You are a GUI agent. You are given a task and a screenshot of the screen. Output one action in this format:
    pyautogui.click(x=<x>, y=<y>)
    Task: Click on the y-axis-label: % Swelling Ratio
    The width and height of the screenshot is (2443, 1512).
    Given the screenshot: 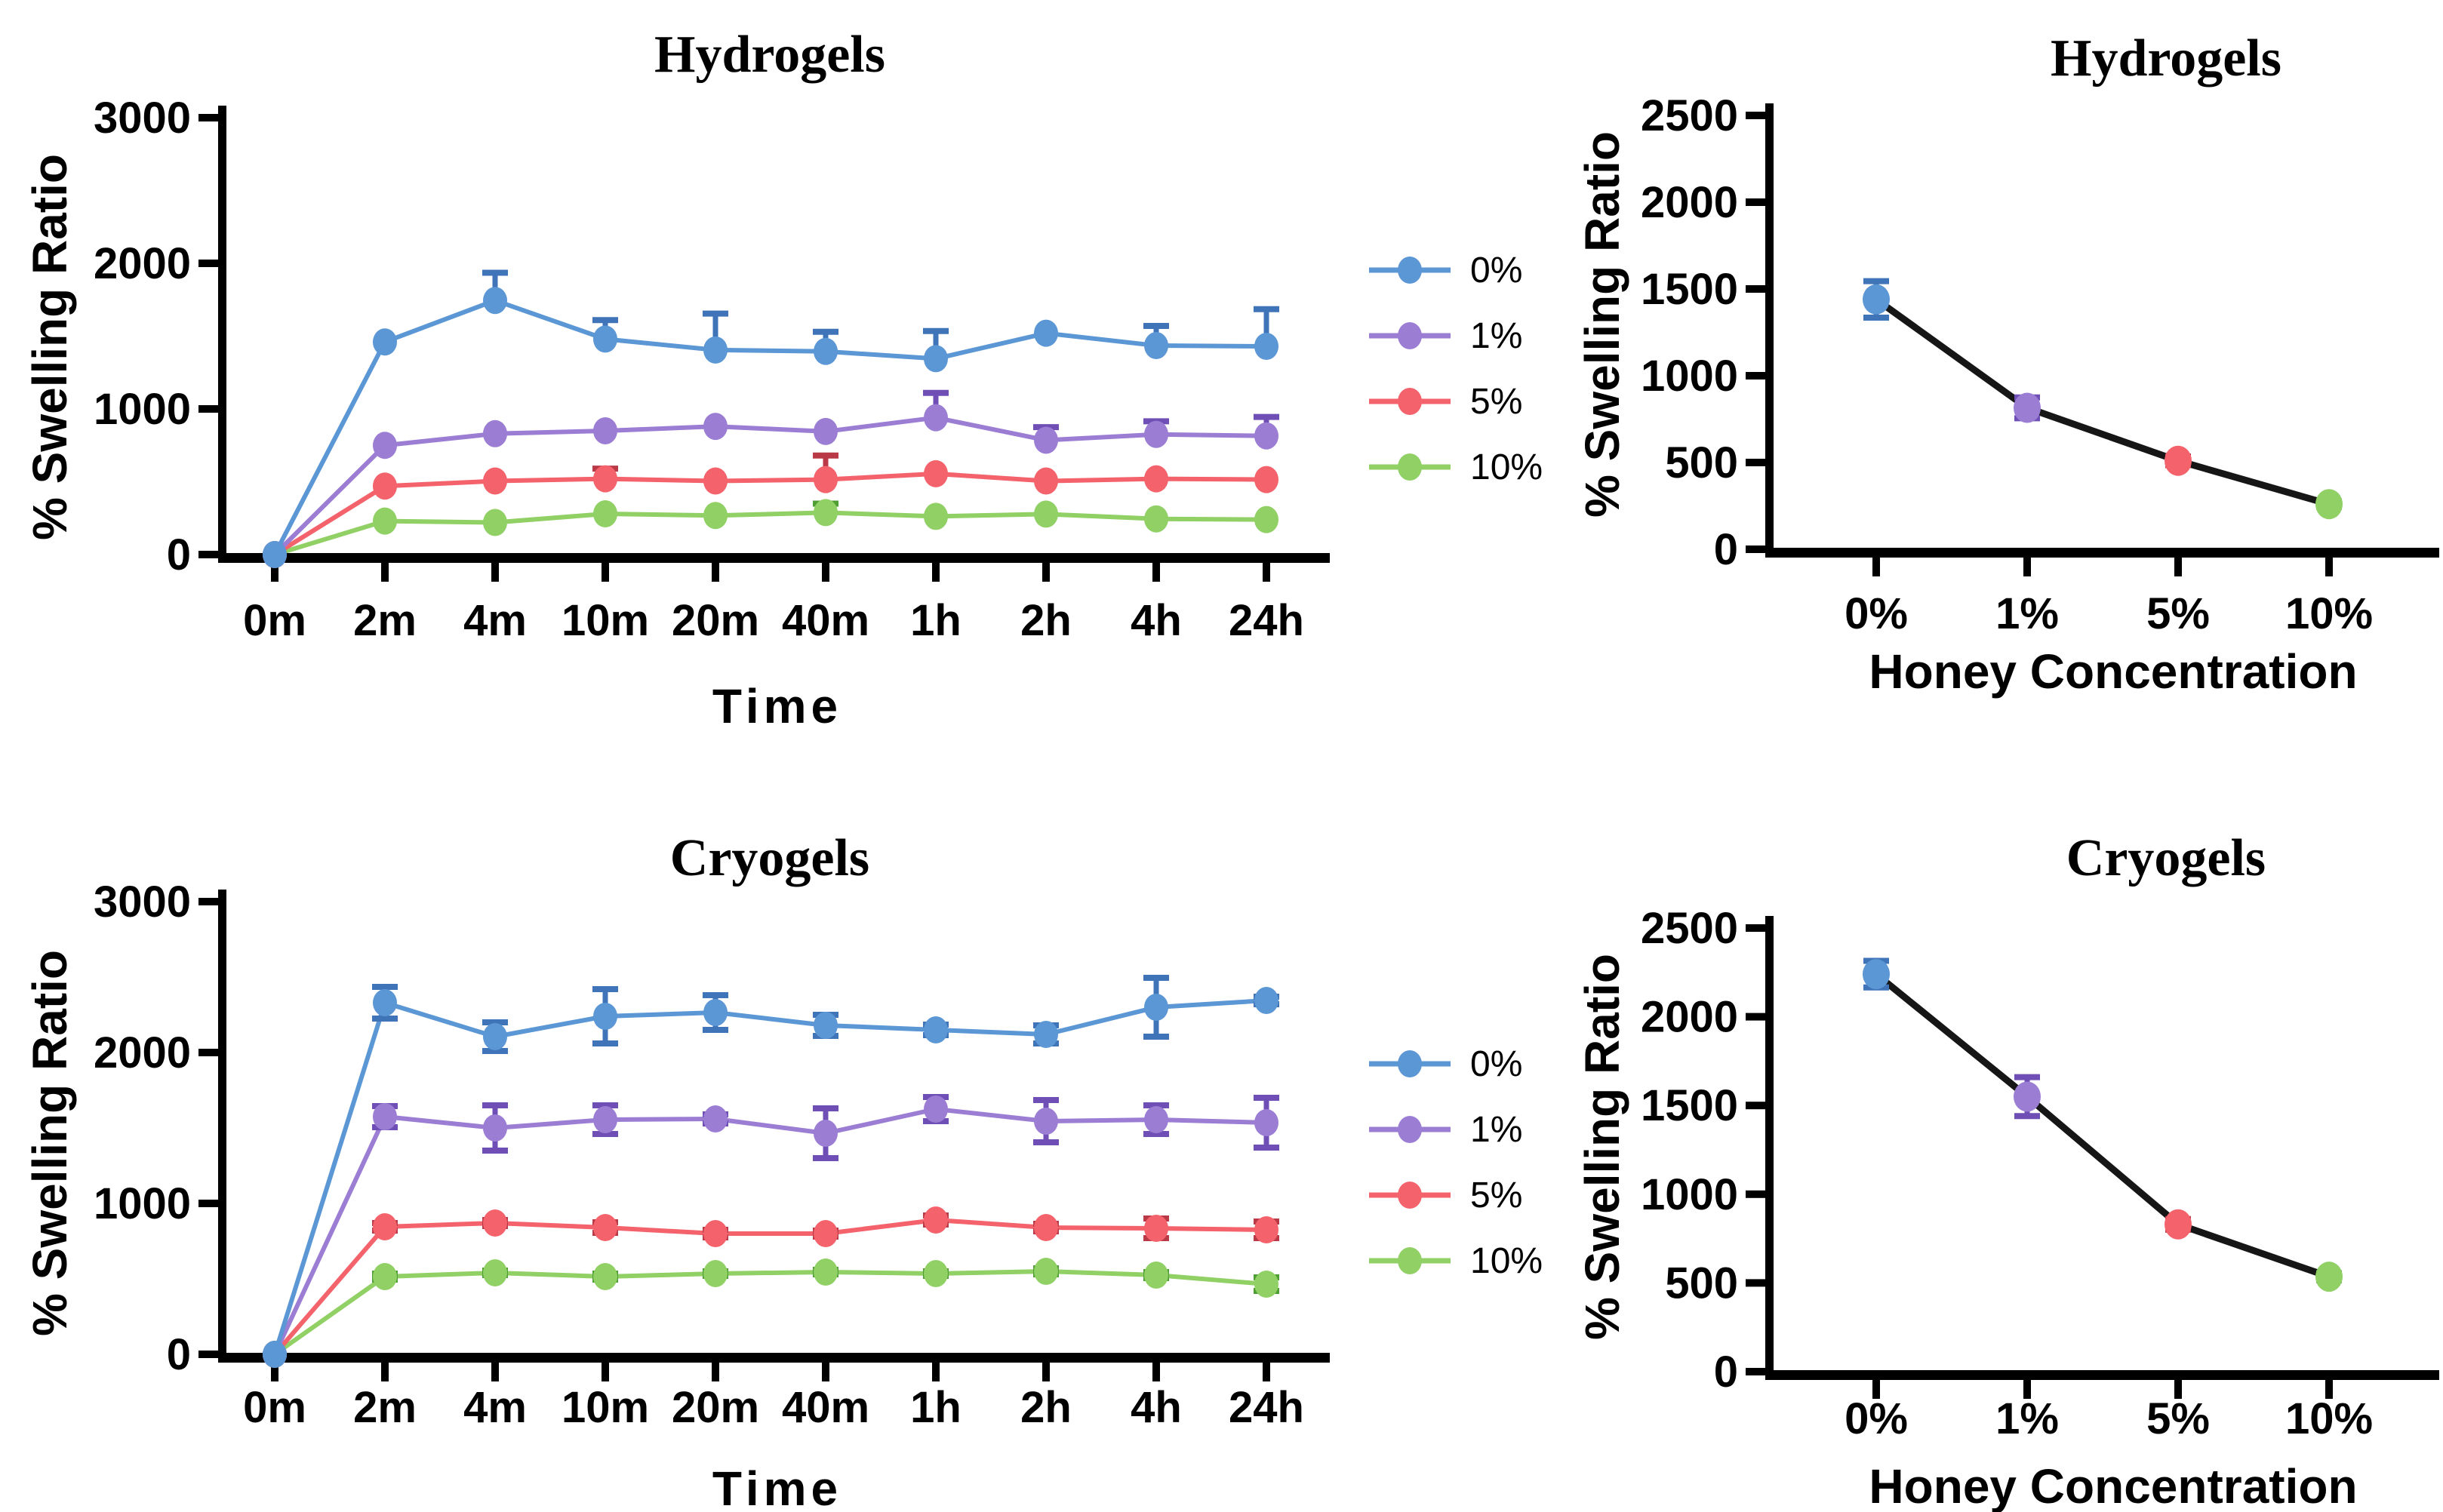 What is the action you would take?
    pyautogui.click(x=1602, y=1147)
    